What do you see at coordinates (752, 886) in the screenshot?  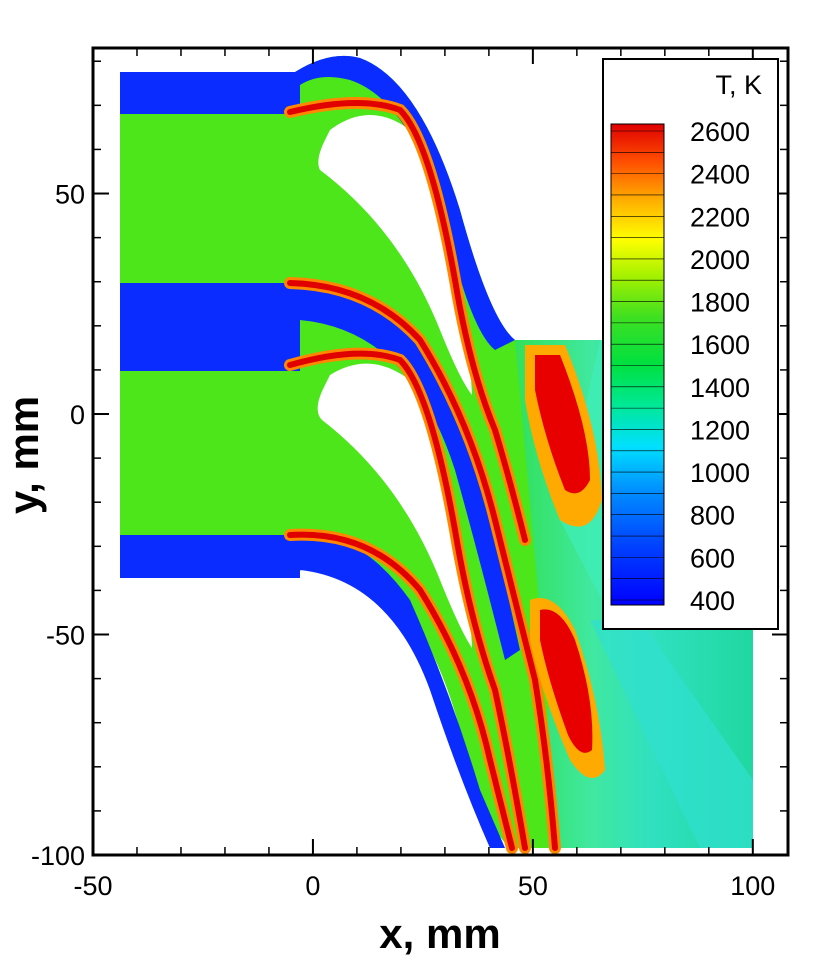 I see `x-tick-label: 100` at bounding box center [752, 886].